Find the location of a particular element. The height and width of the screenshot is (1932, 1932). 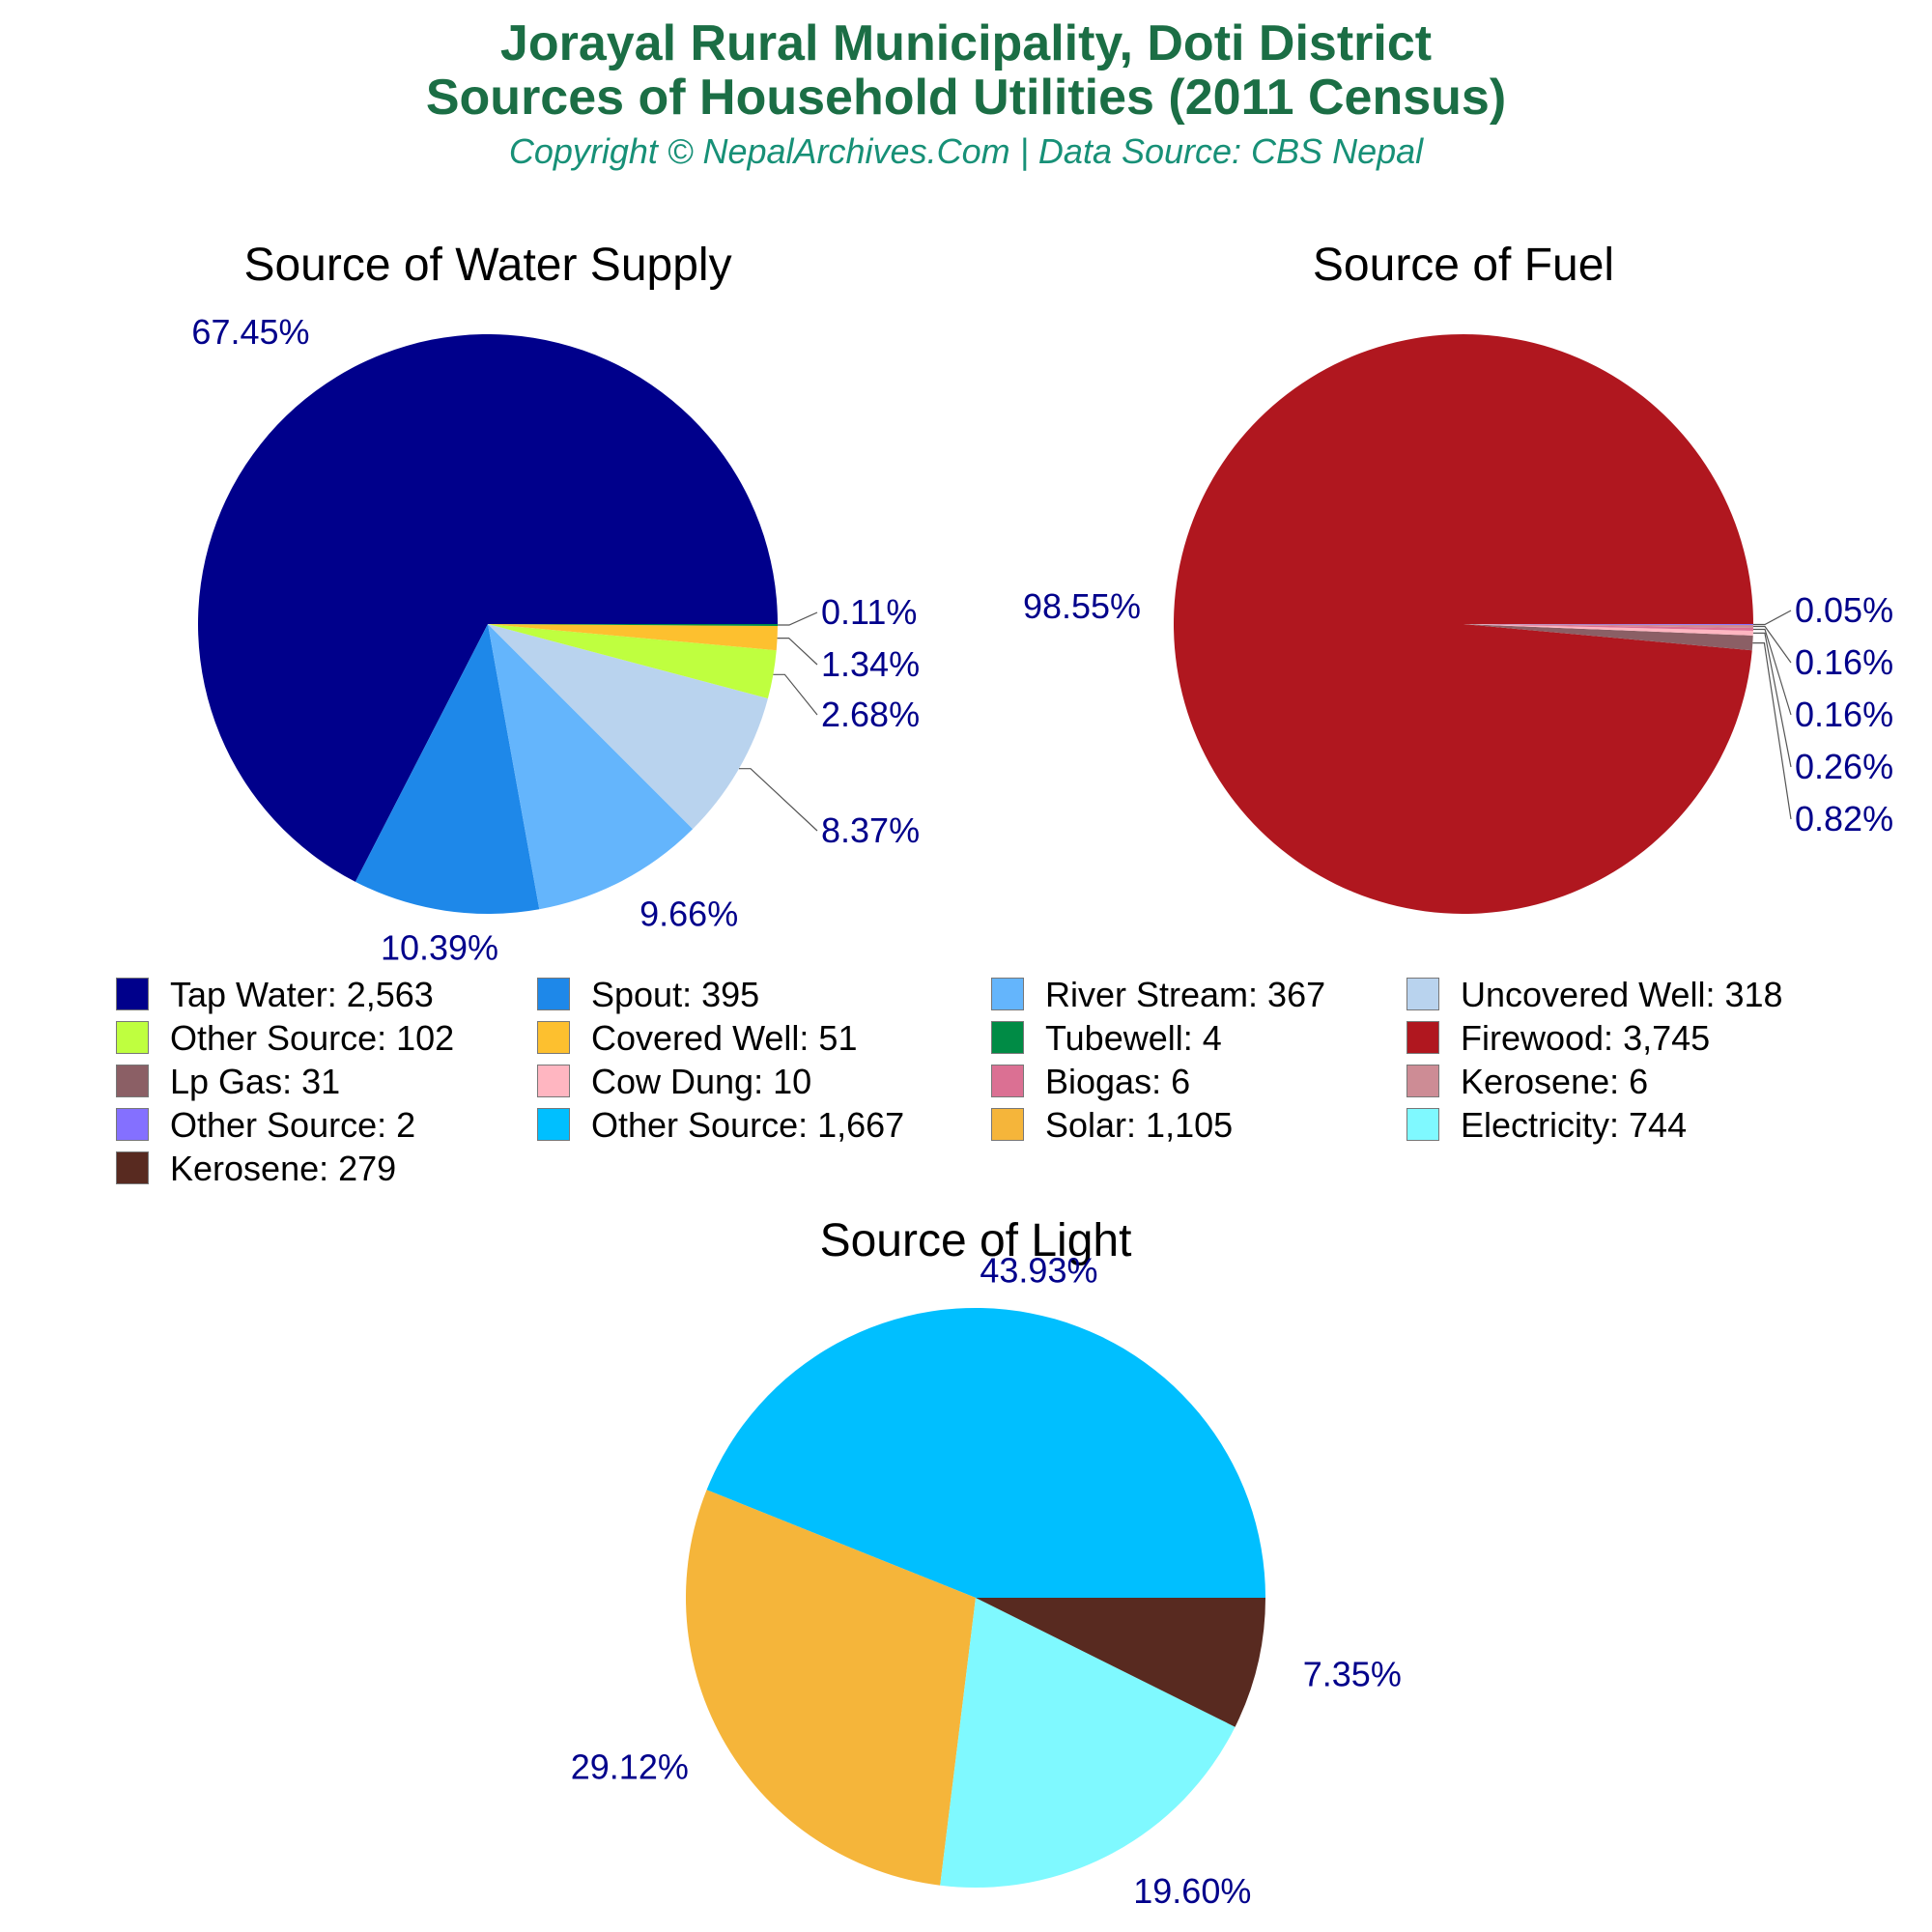

pie-pct-label: 10.39% is located at coordinates (439, 947).